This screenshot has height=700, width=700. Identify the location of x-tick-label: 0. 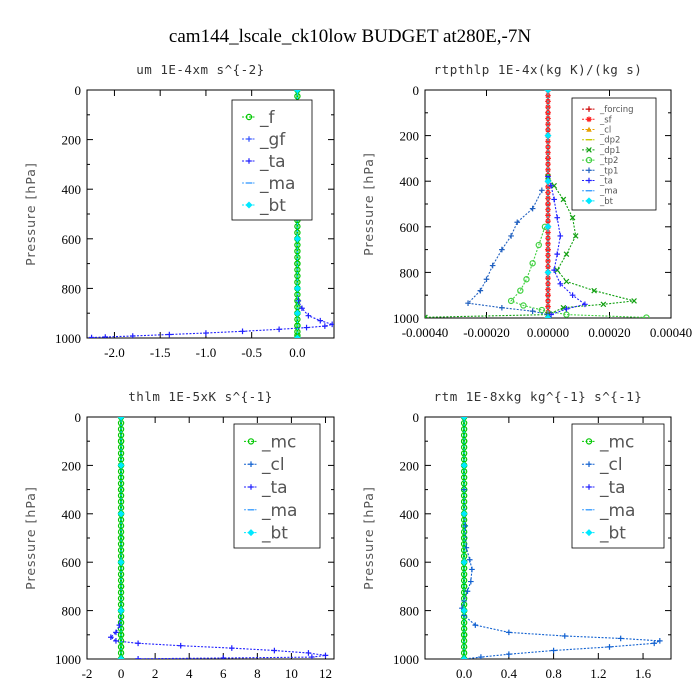
(121, 673).